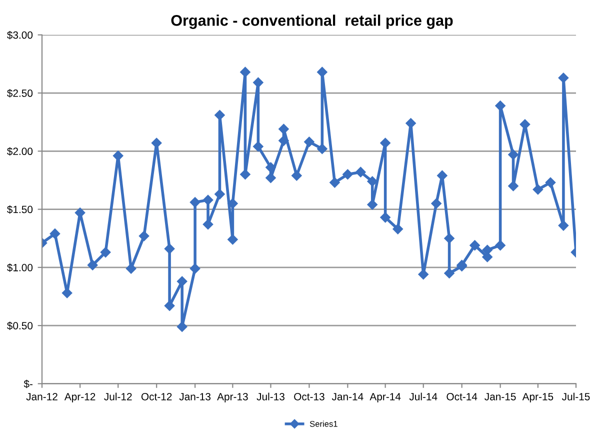 The width and height of the screenshot is (600, 436). Describe the element at coordinates (20, 151) in the screenshot. I see `y-tick-label: $2.00` at that location.